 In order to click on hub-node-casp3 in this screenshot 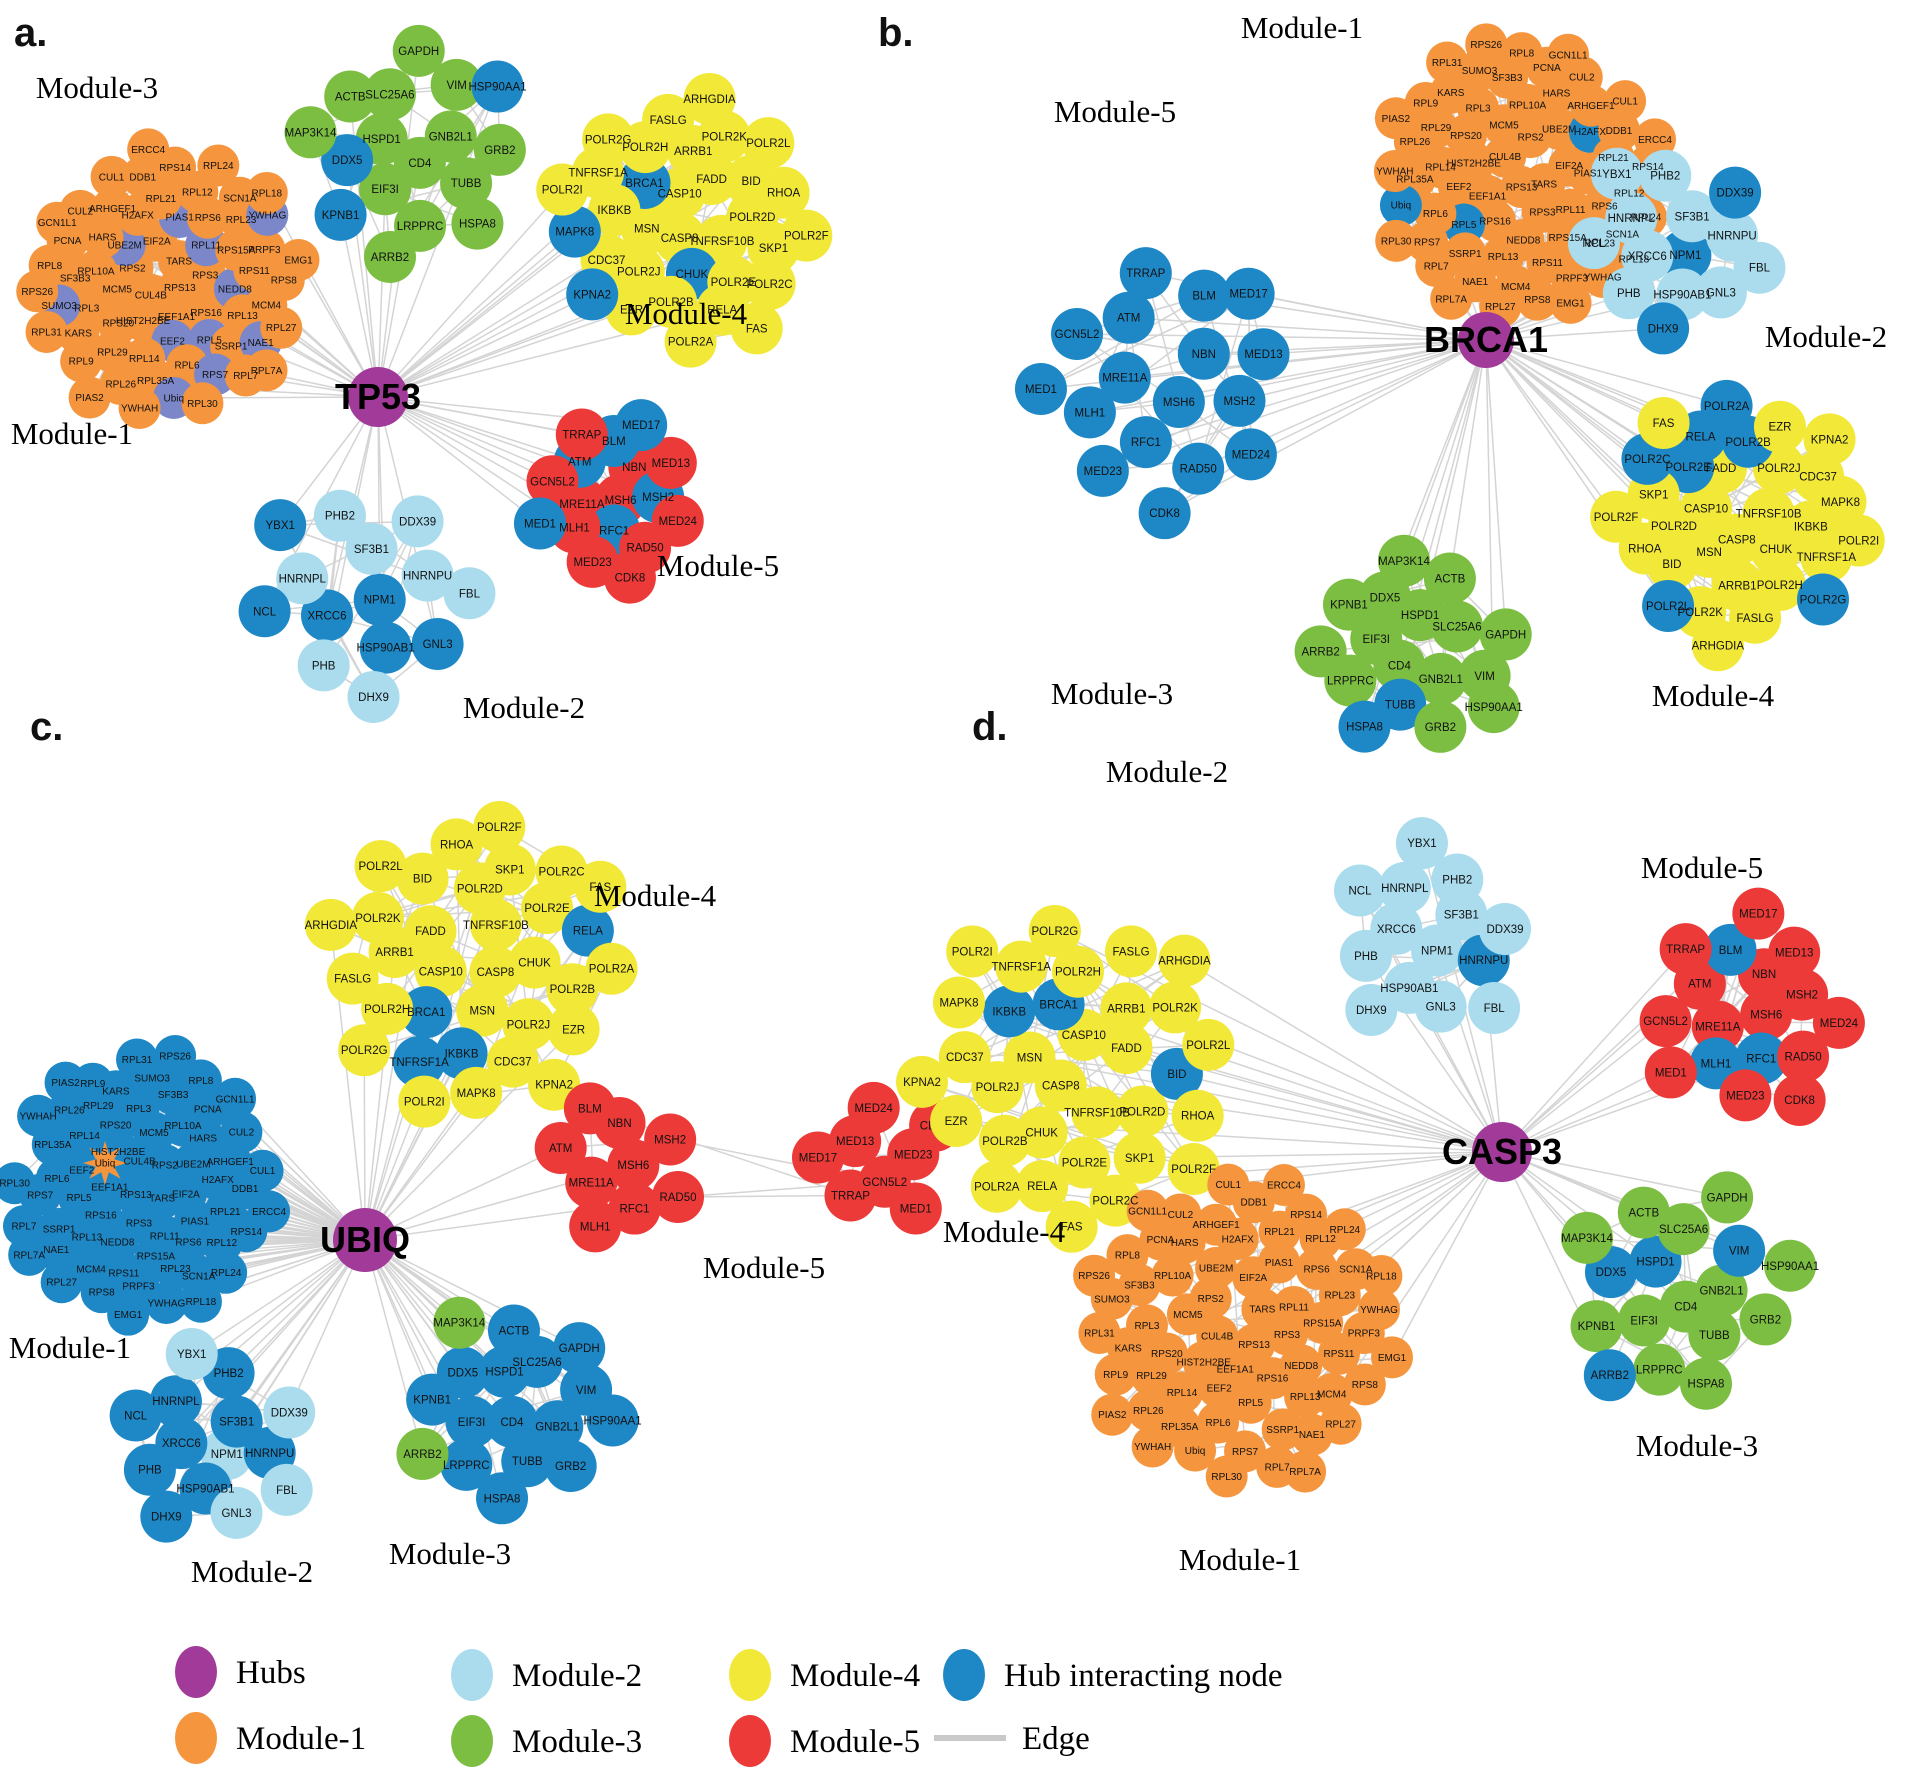, I will do `click(1502, 1152)`.